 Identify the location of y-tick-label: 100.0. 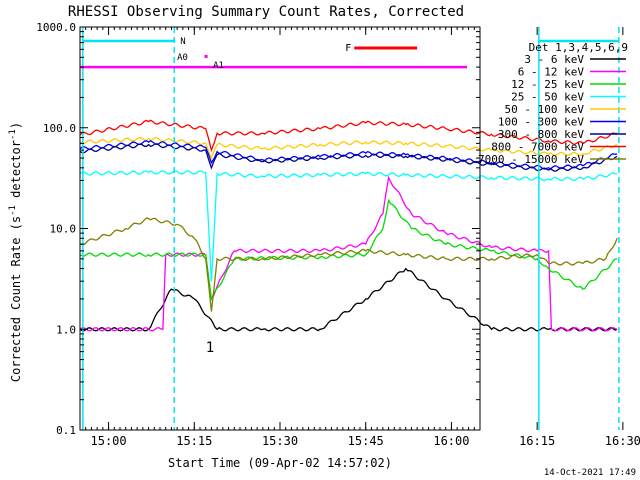
(59, 128).